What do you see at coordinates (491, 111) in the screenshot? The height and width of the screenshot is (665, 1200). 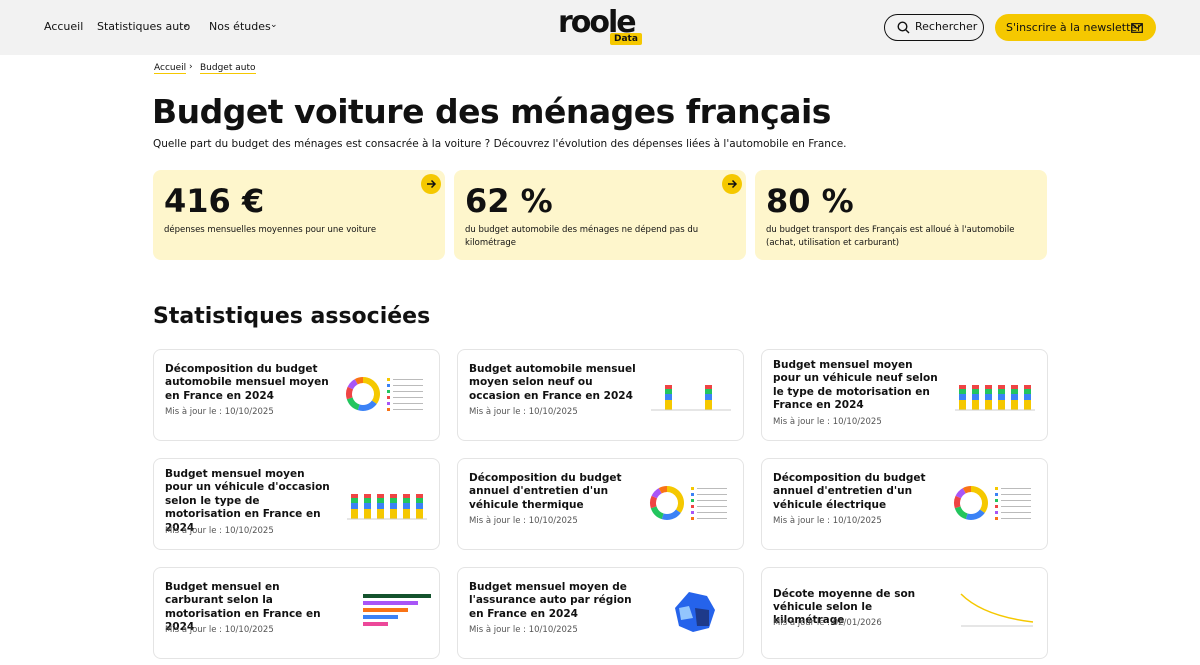 I see `page-title: Budget voiture des ménages français` at bounding box center [491, 111].